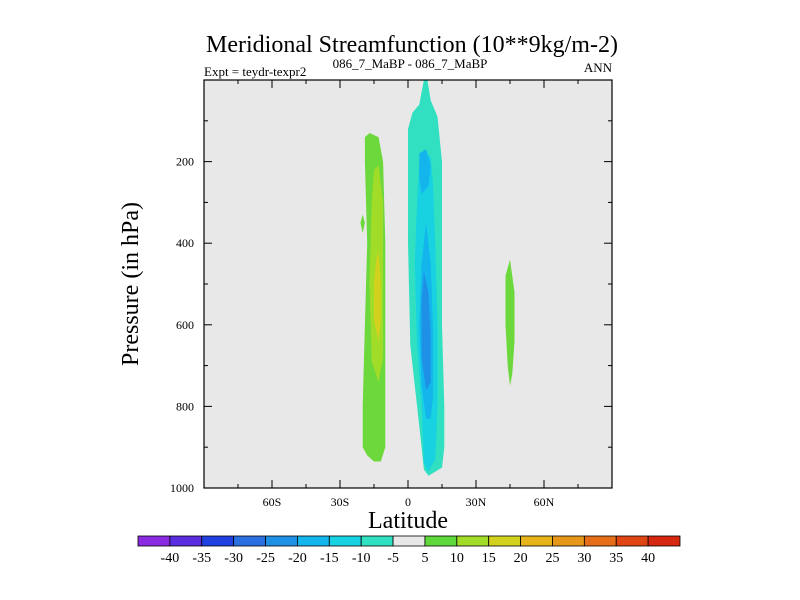 The height and width of the screenshot is (600, 800). I want to click on y-tick-label: 400, so click(185, 243).